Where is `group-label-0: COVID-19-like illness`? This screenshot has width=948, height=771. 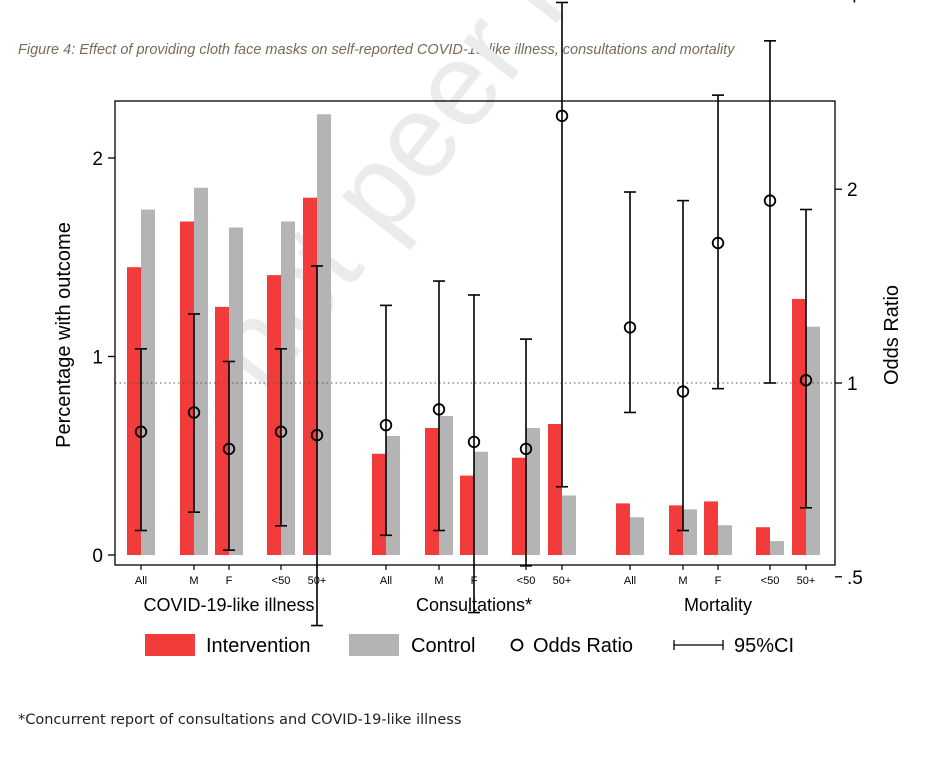
group-label-0: COVID-19-like illness is located at coordinates (228, 605).